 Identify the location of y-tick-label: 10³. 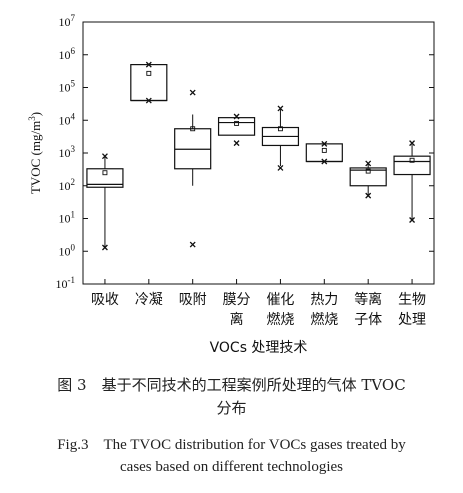
(67, 152).